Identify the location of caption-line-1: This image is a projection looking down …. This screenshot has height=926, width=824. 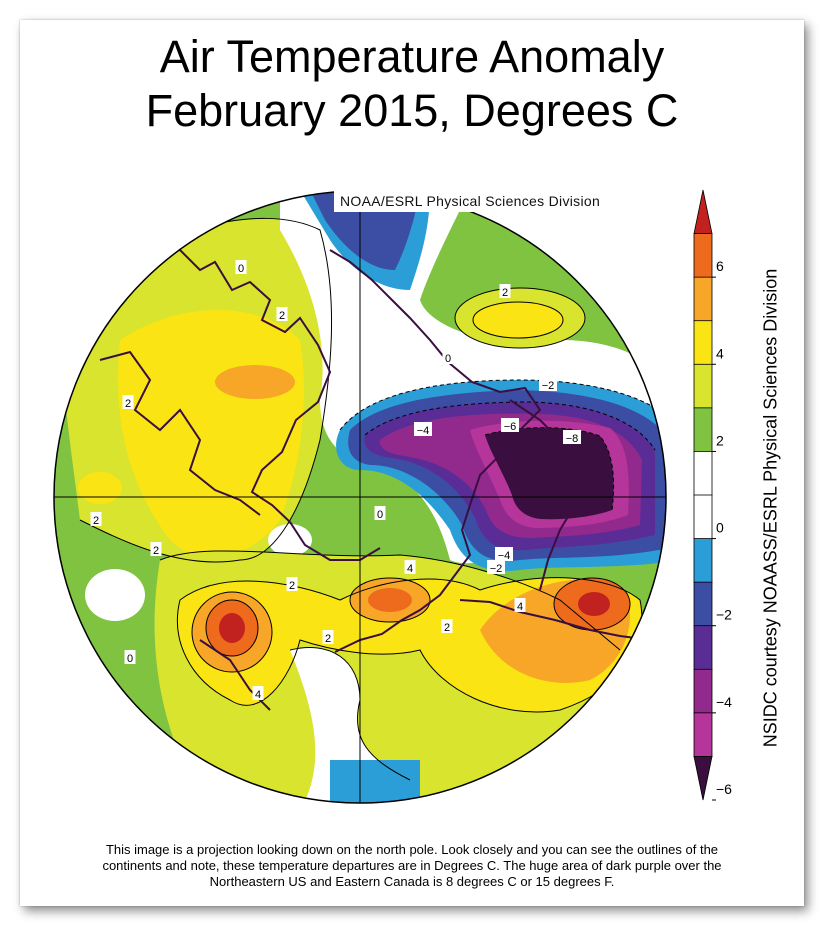
(412, 849).